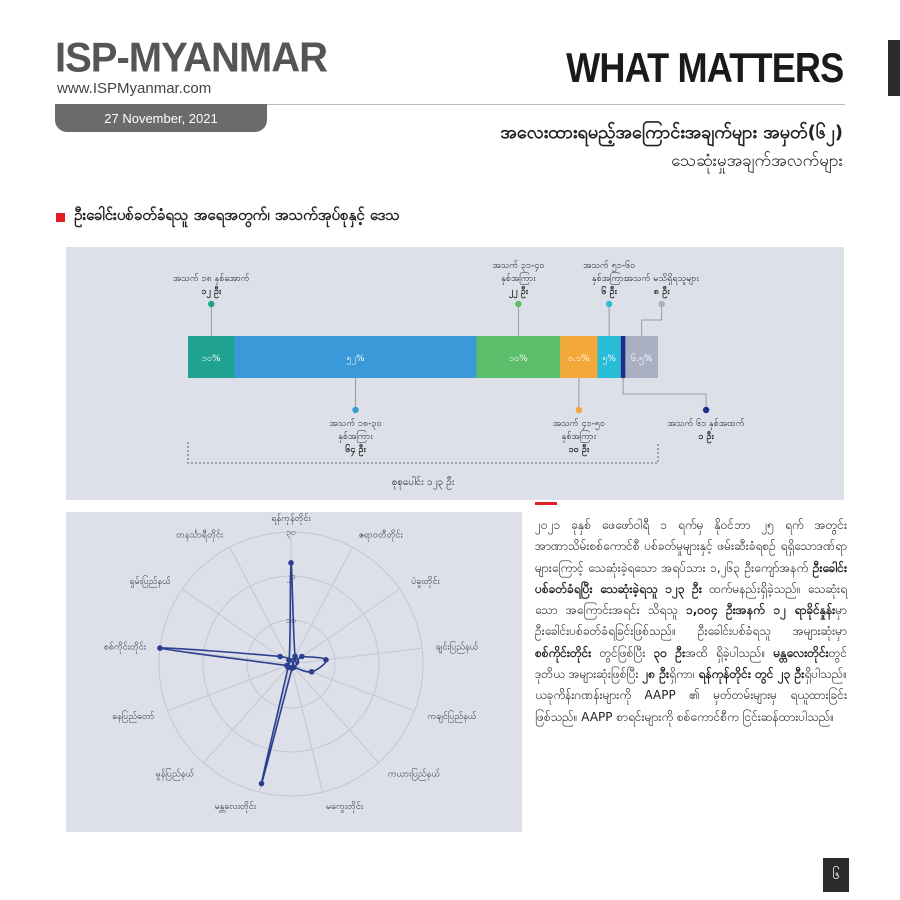  Describe the element at coordinates (423, 453) in the screenshot. I see `total-bracket` at that location.